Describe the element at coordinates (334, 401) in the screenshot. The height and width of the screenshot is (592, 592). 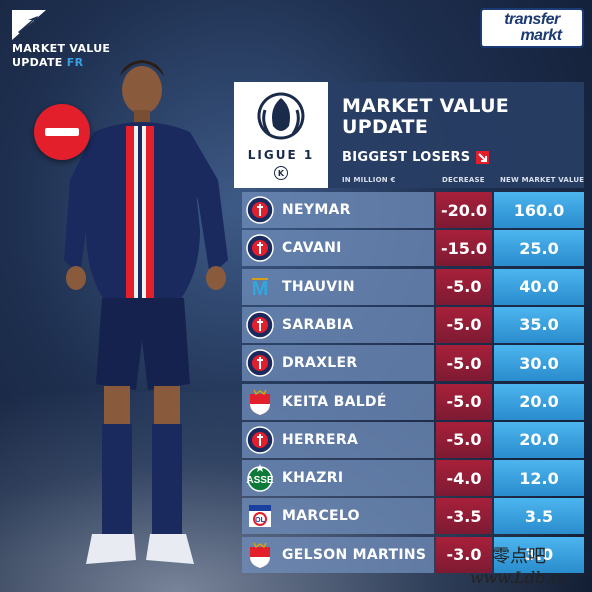
I see `player-name: KEITA BALDÉ` at that location.